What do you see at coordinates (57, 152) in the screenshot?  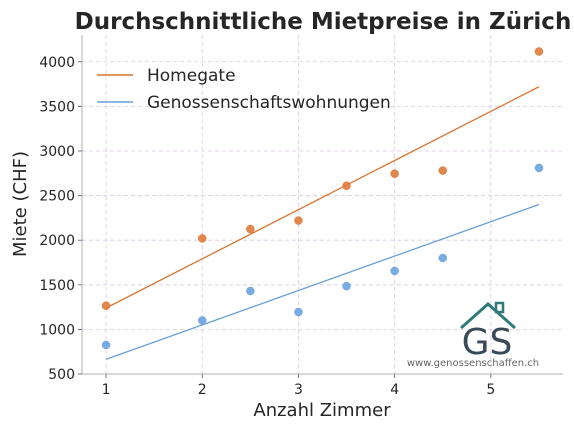 I see `y-tick-label: 3000` at bounding box center [57, 152].